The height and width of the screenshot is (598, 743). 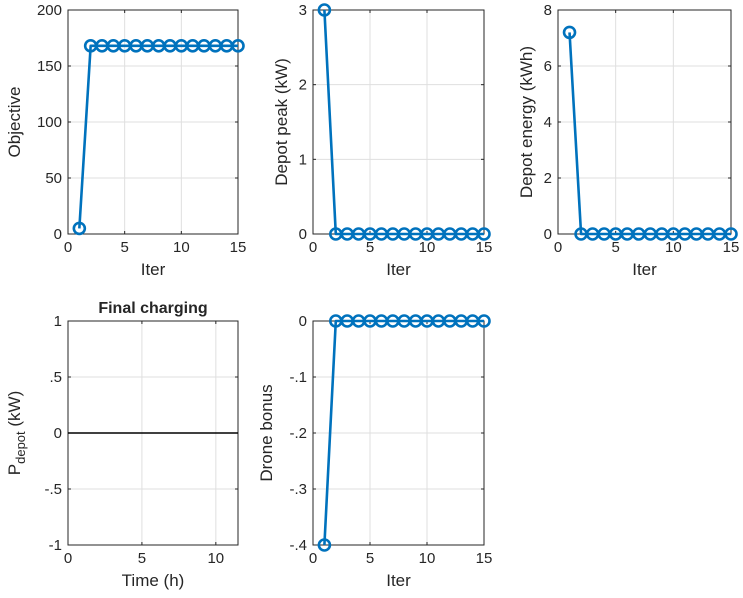 What do you see at coordinates (55, 377) in the screenshot?
I see `y-tick-label: .5` at bounding box center [55, 377].